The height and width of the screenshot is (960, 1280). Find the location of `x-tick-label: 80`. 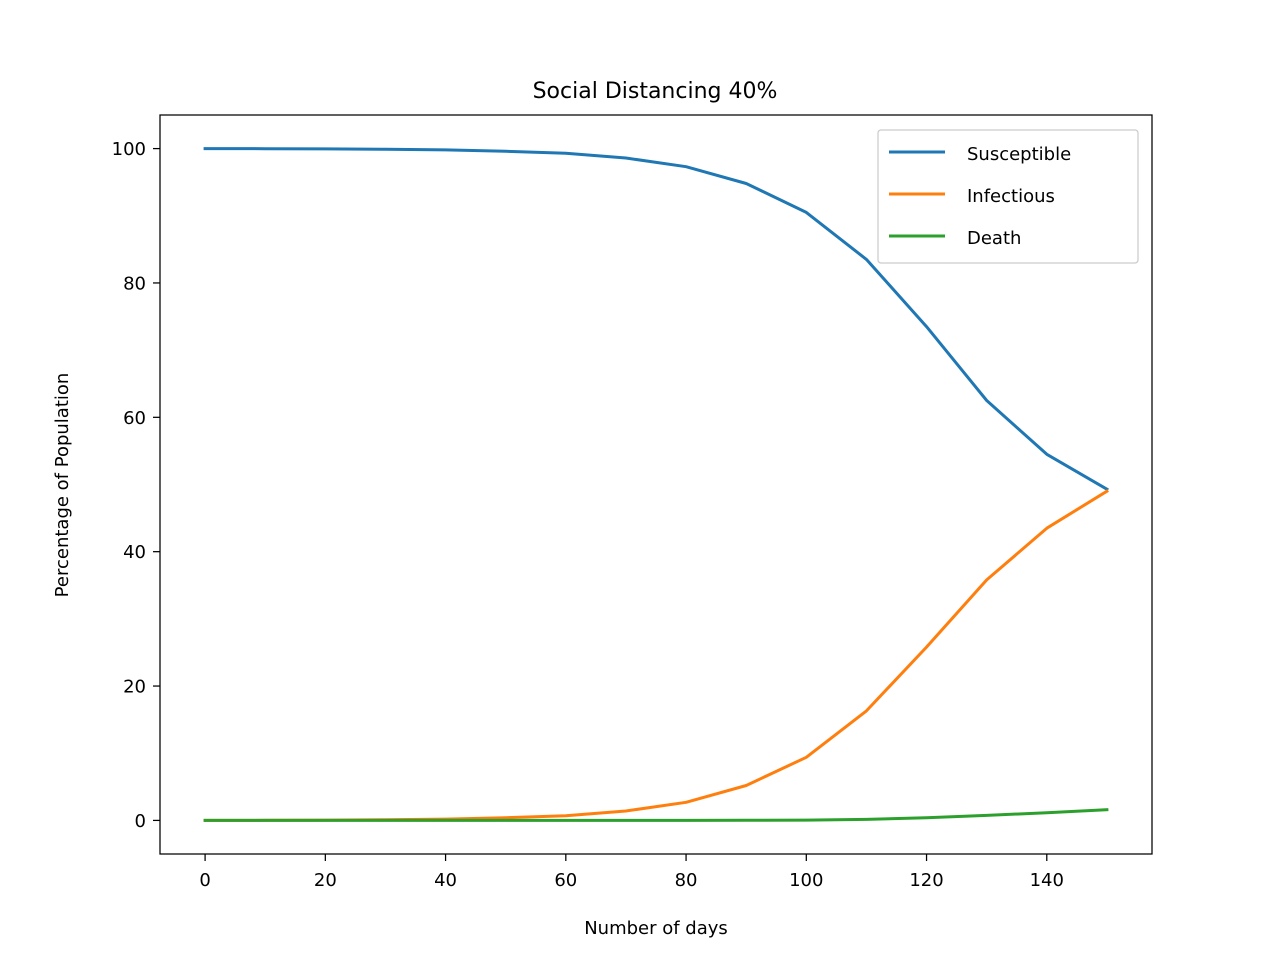

x-tick-label: 80 is located at coordinates (686, 880).